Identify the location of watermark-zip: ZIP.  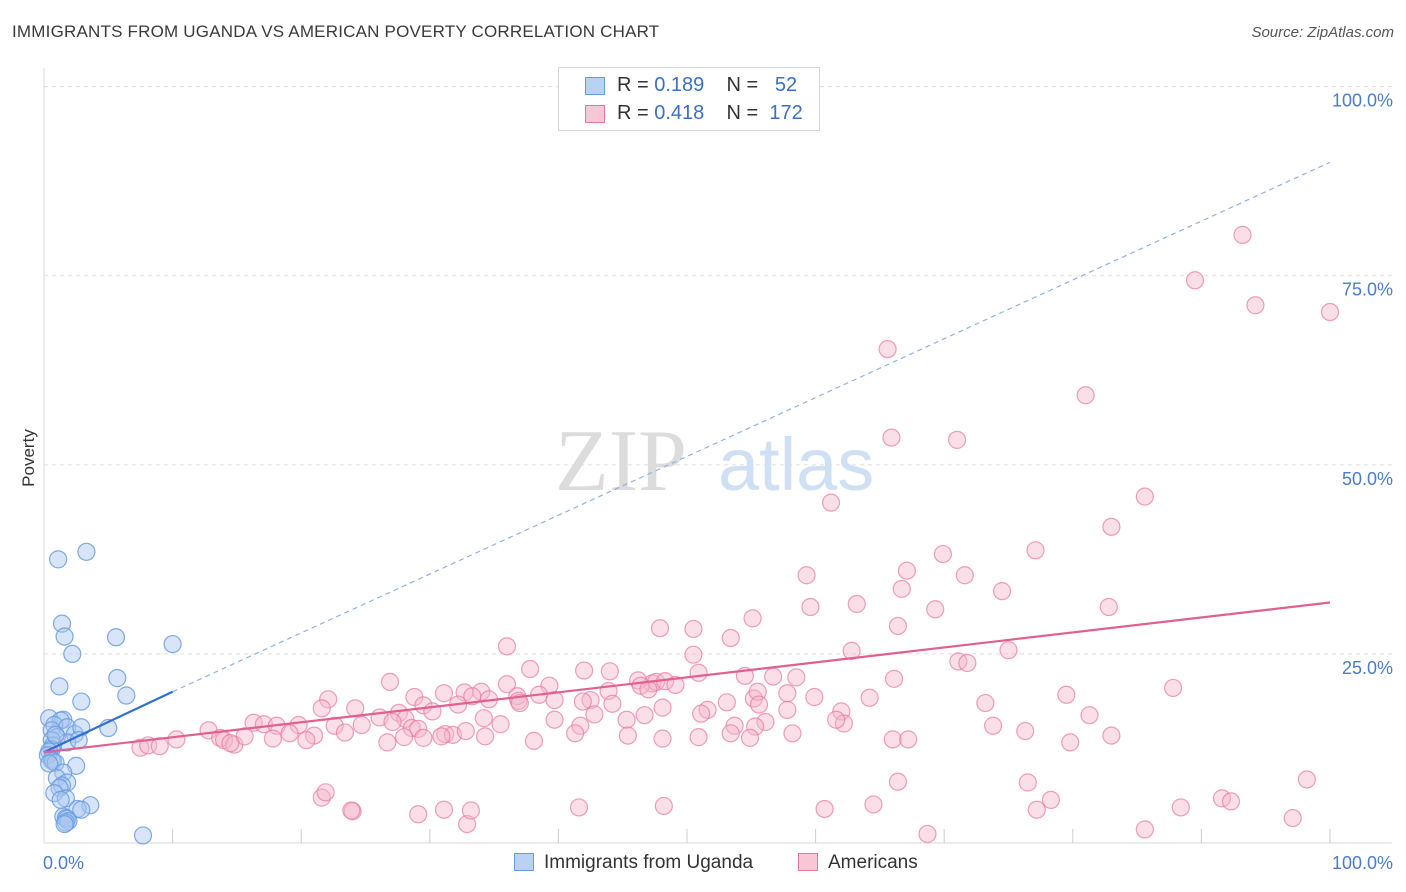
(621, 461).